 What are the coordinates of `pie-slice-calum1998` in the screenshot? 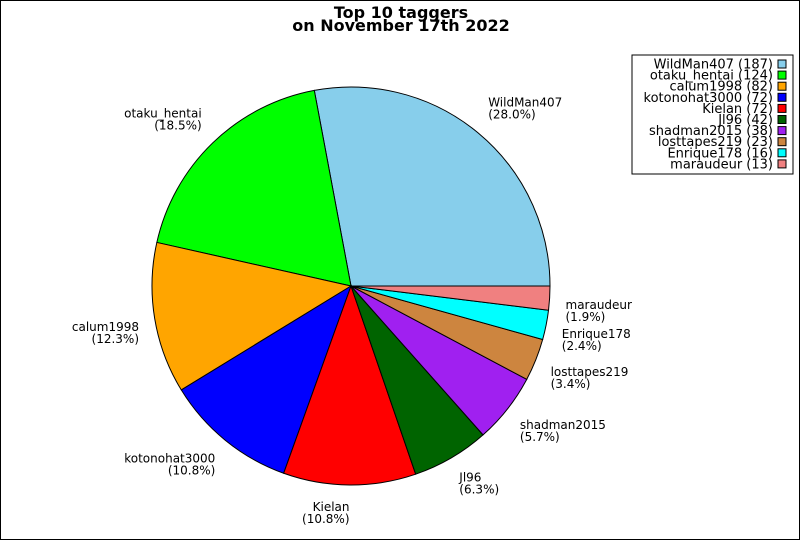 It's located at (252, 316).